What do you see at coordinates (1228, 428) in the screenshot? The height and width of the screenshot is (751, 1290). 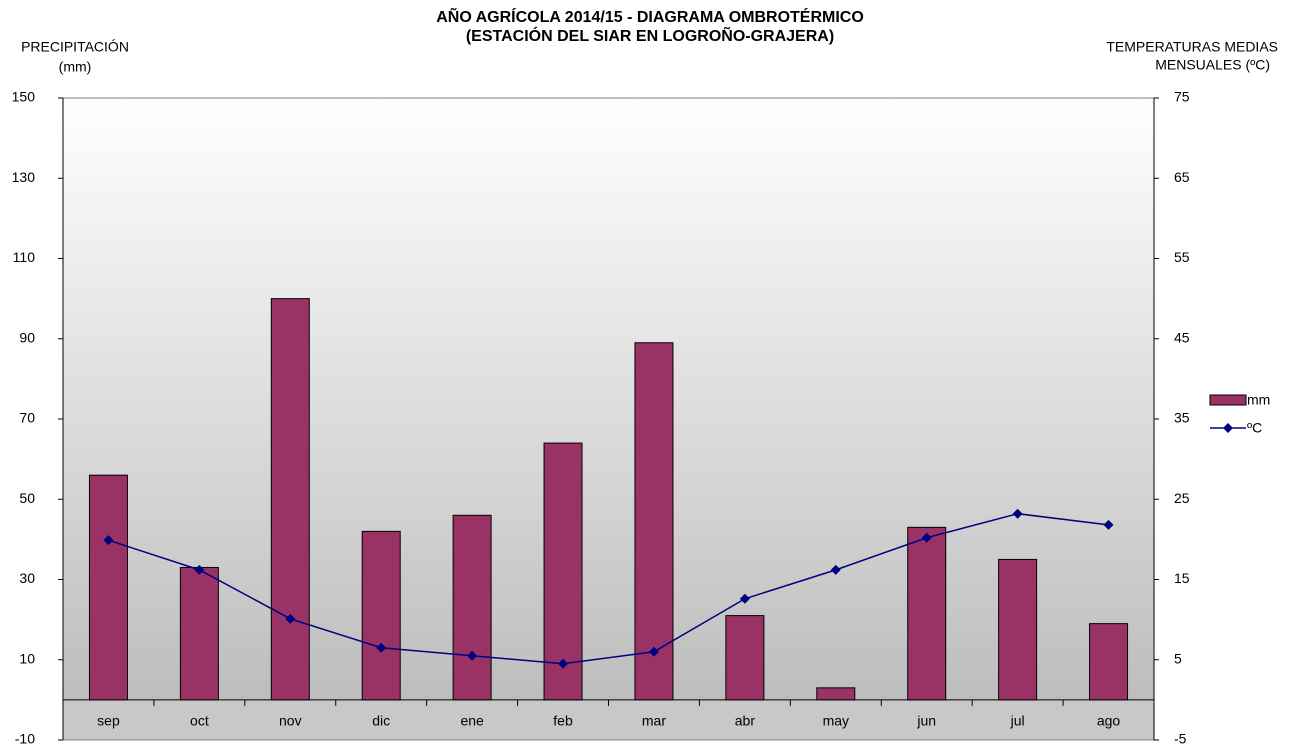 I see `legend-marker` at bounding box center [1228, 428].